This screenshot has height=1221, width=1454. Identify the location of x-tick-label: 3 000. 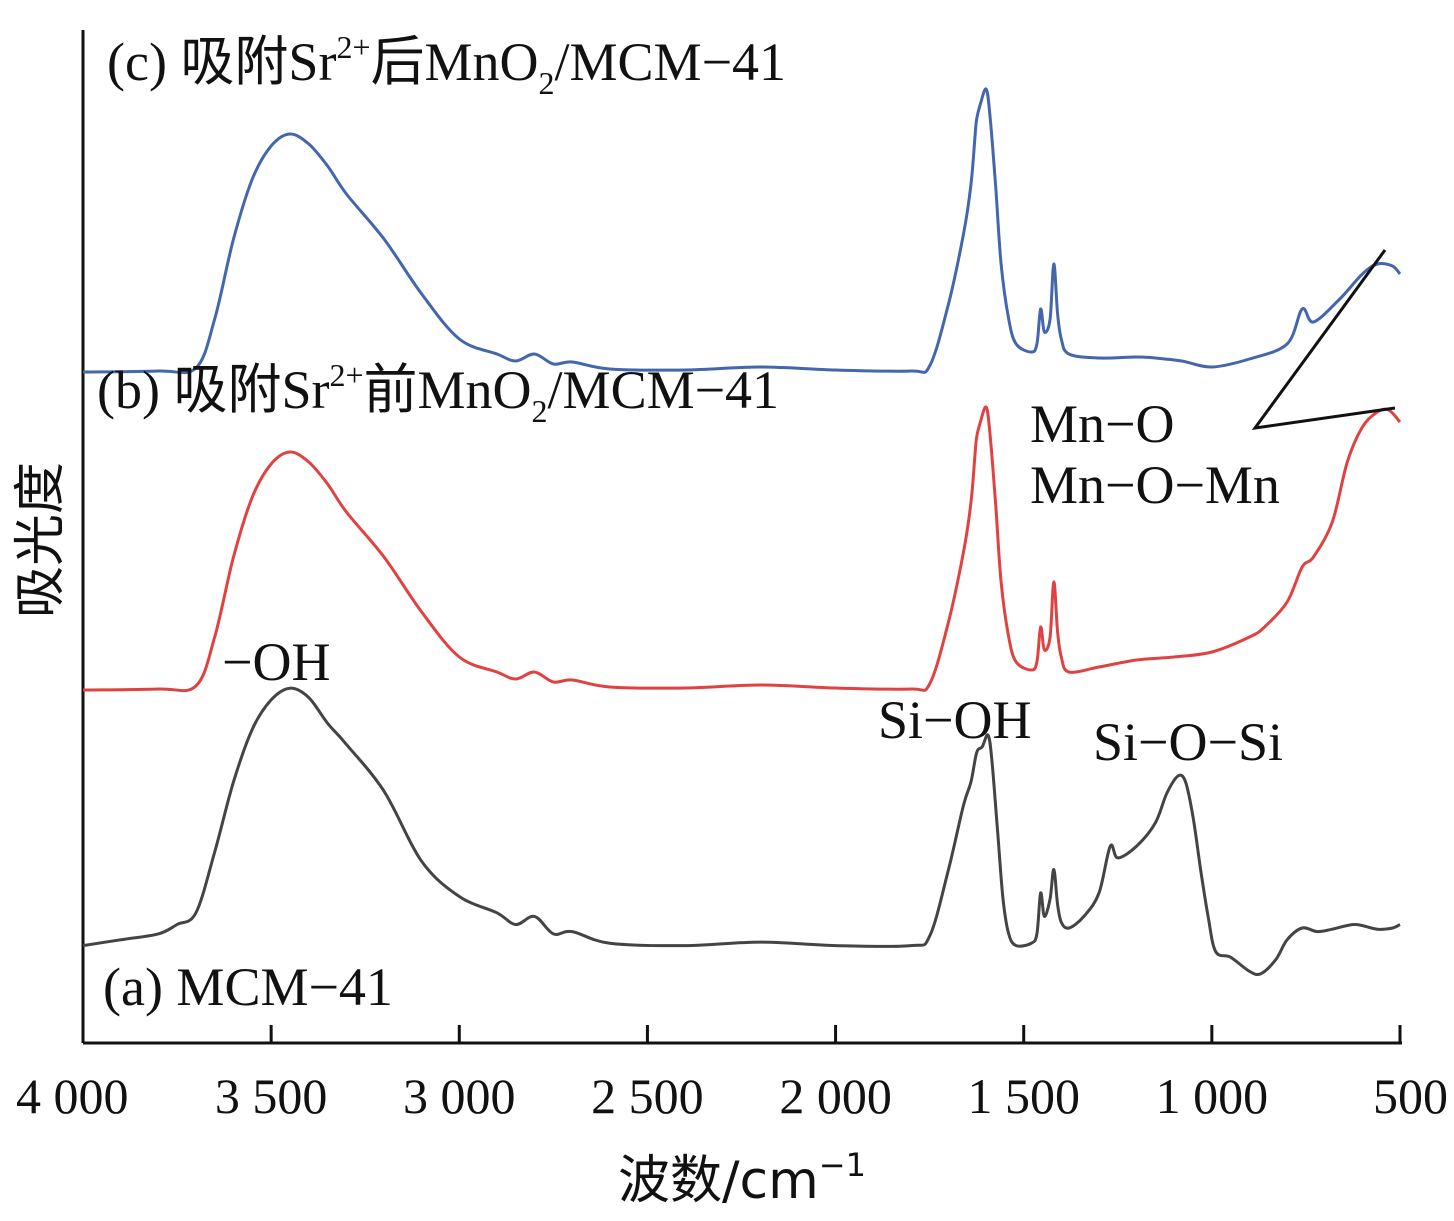
(459, 1096).